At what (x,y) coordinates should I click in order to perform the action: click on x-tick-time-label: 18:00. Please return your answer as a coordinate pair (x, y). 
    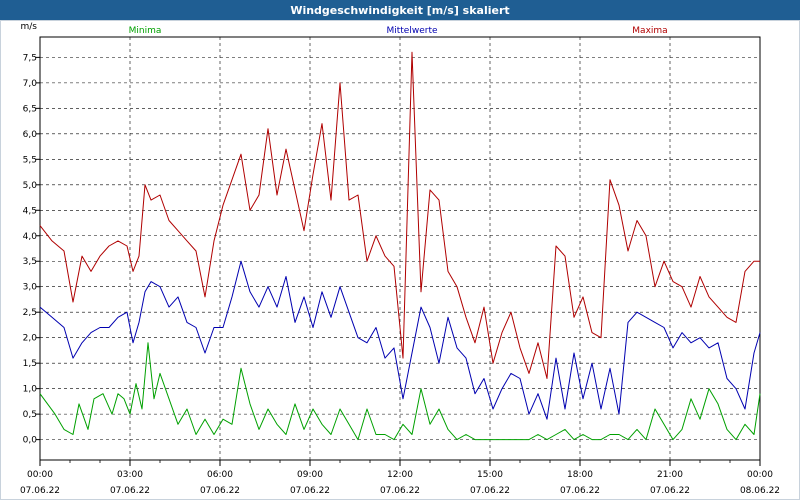
    Looking at the image, I should click on (580, 475).